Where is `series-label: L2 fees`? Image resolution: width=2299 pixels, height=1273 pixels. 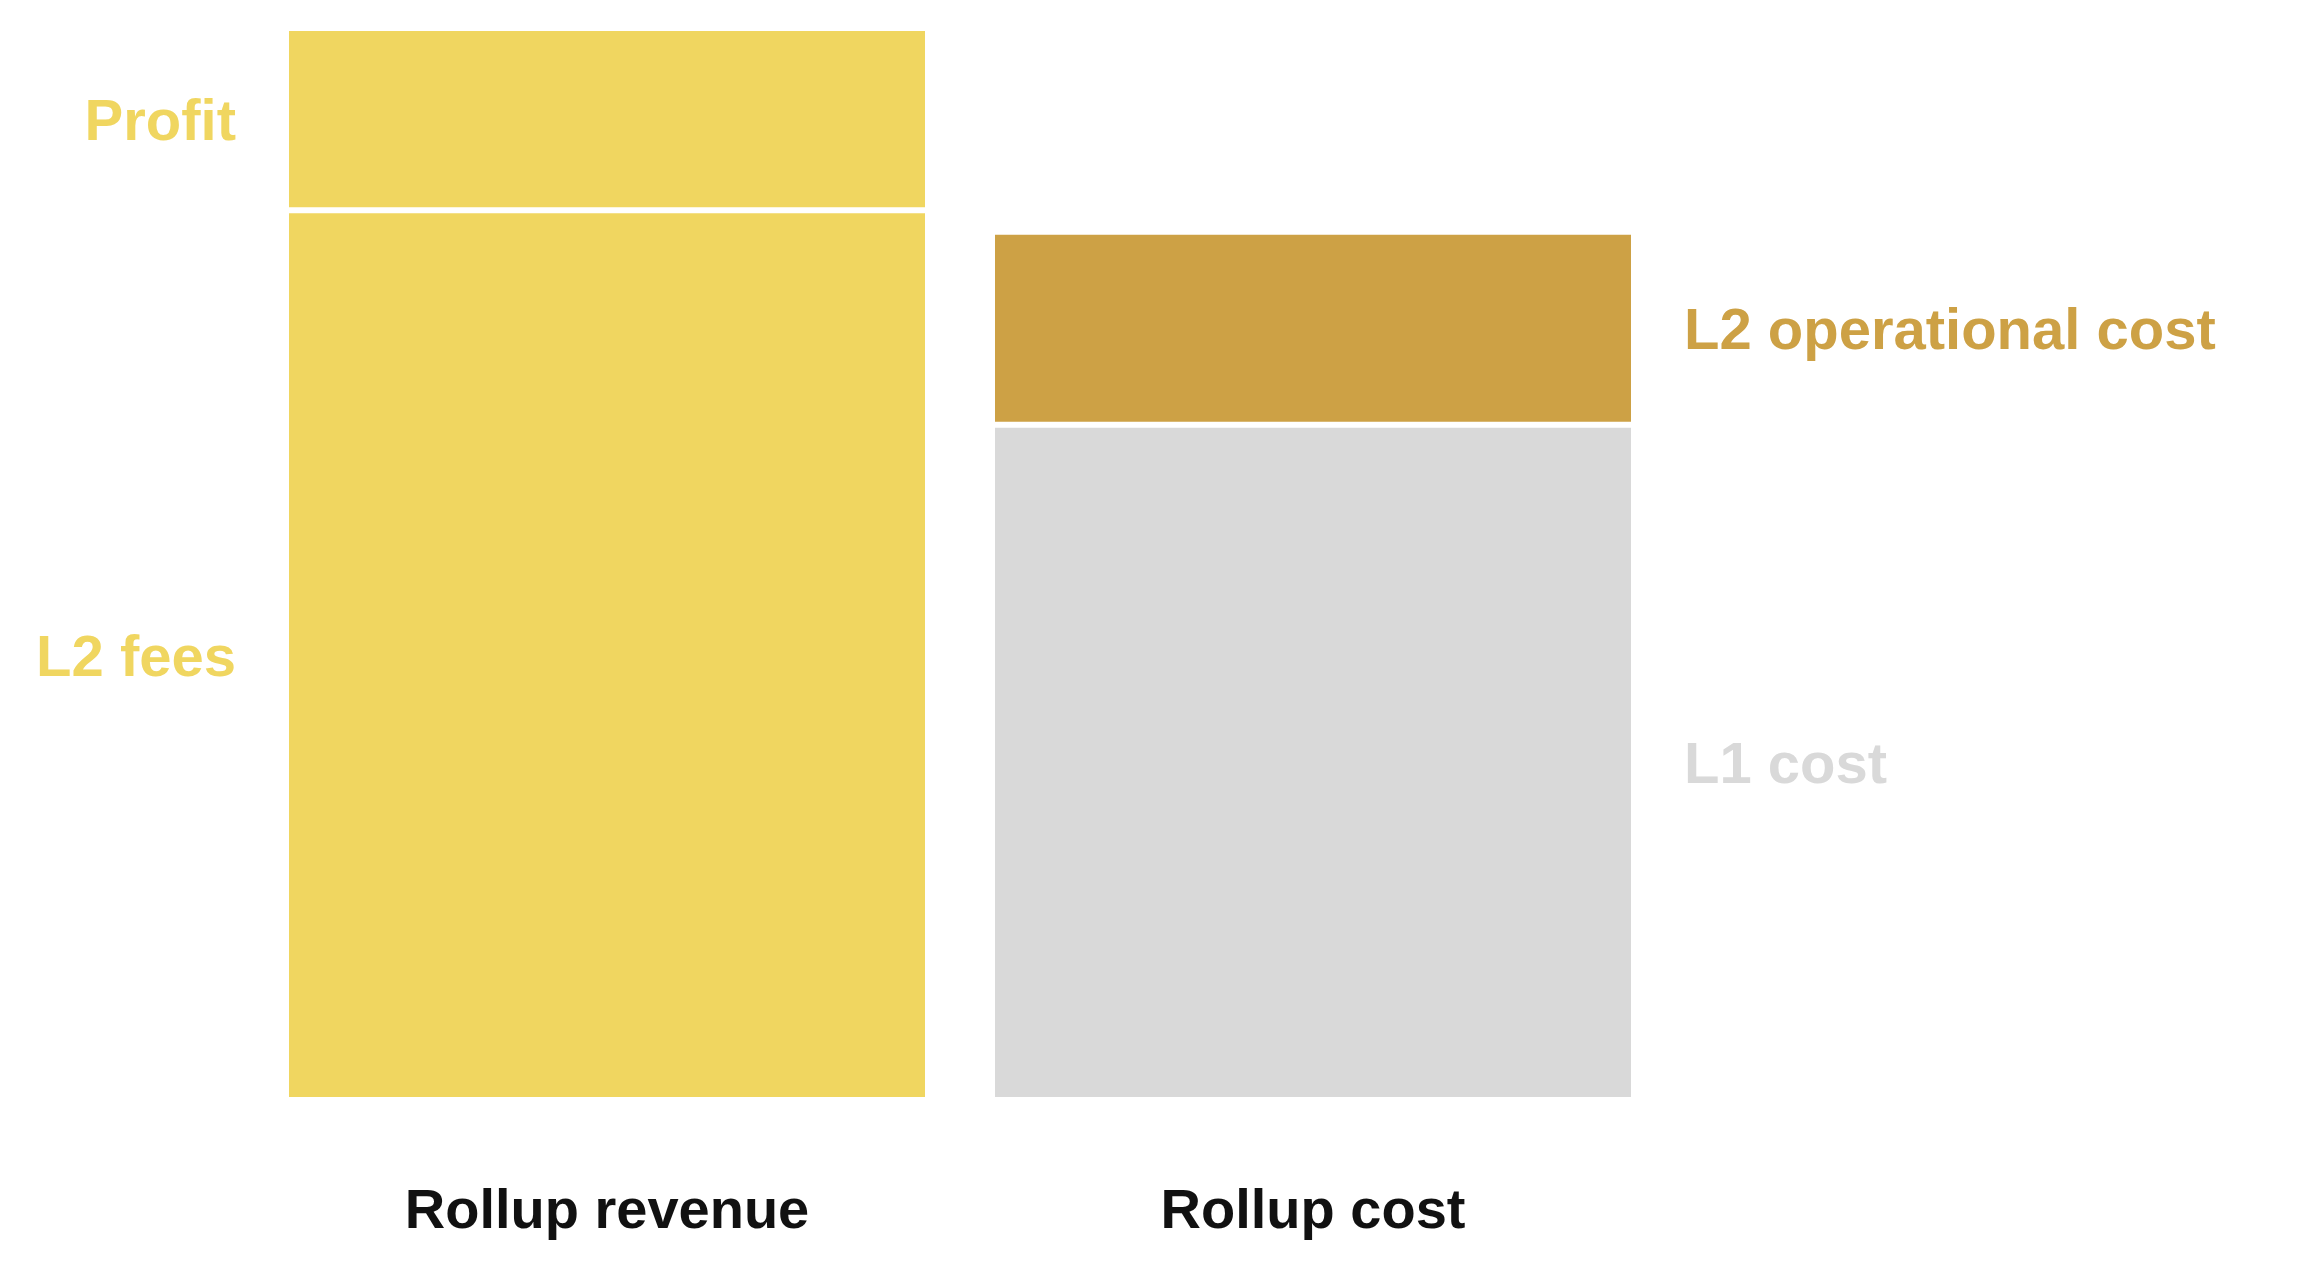
series-label: L2 fees is located at coordinates (136, 655).